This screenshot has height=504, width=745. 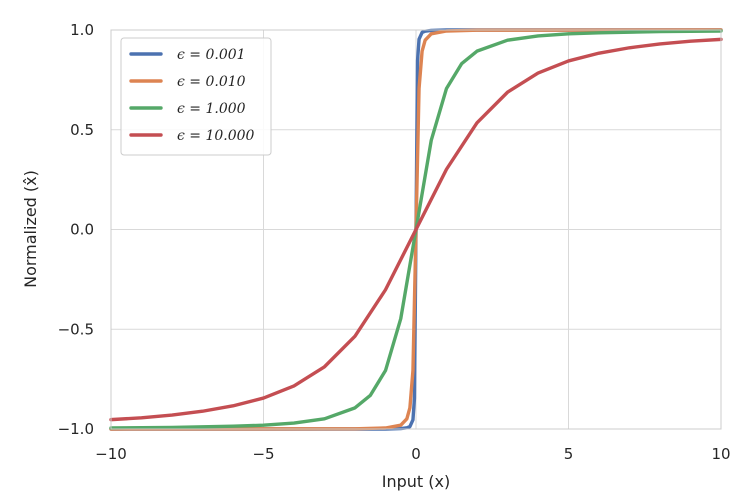 I want to click on x-tick-label: 5, so click(x=569, y=454).